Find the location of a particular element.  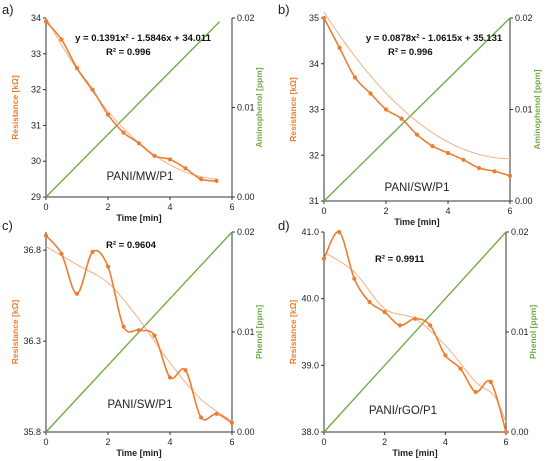

y-left-tick-label: 33 is located at coordinates (36, 54).